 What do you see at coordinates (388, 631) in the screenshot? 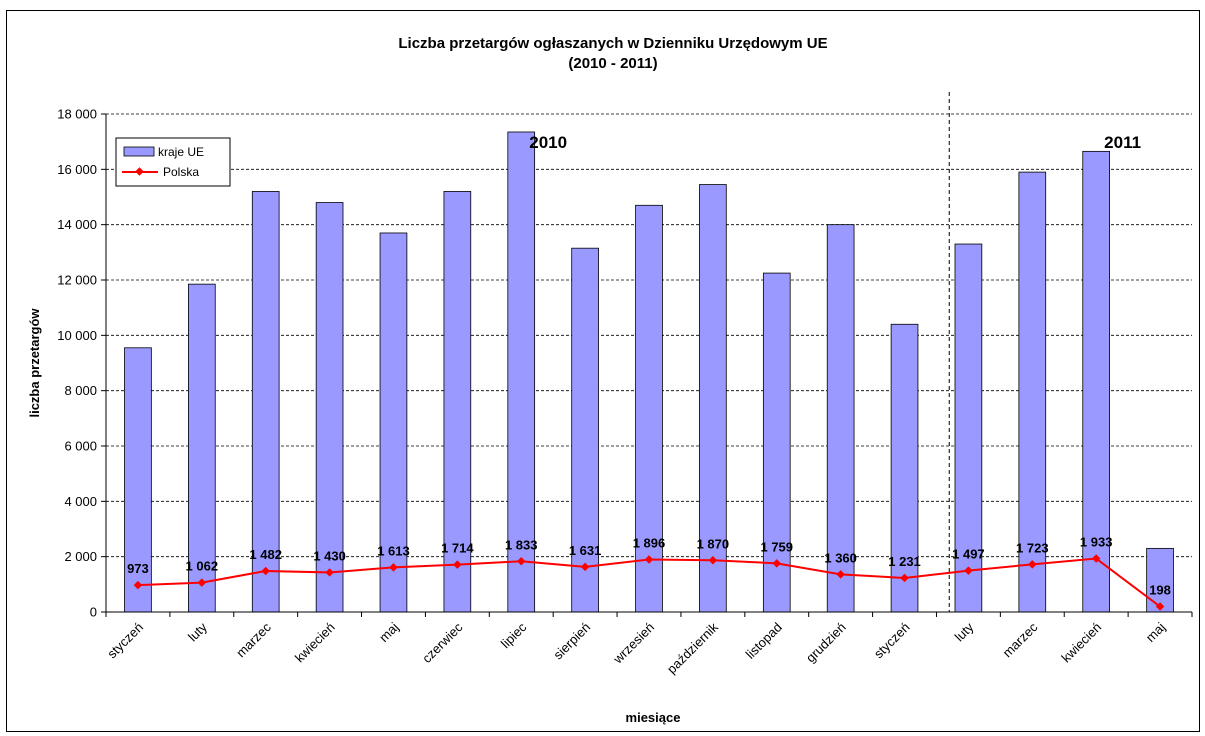
I see `x-tick-label-4: maj` at bounding box center [388, 631].